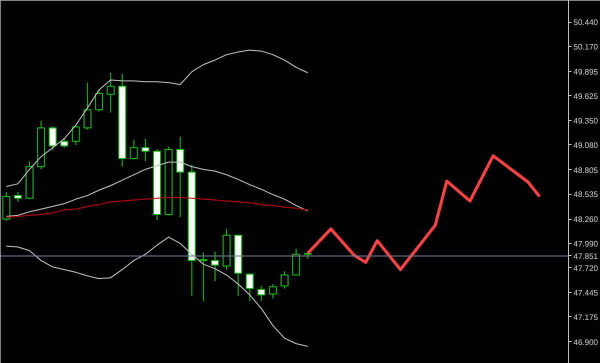  Describe the element at coordinates (586, 243) in the screenshot. I see `y-tick-label: 47.990` at that location.